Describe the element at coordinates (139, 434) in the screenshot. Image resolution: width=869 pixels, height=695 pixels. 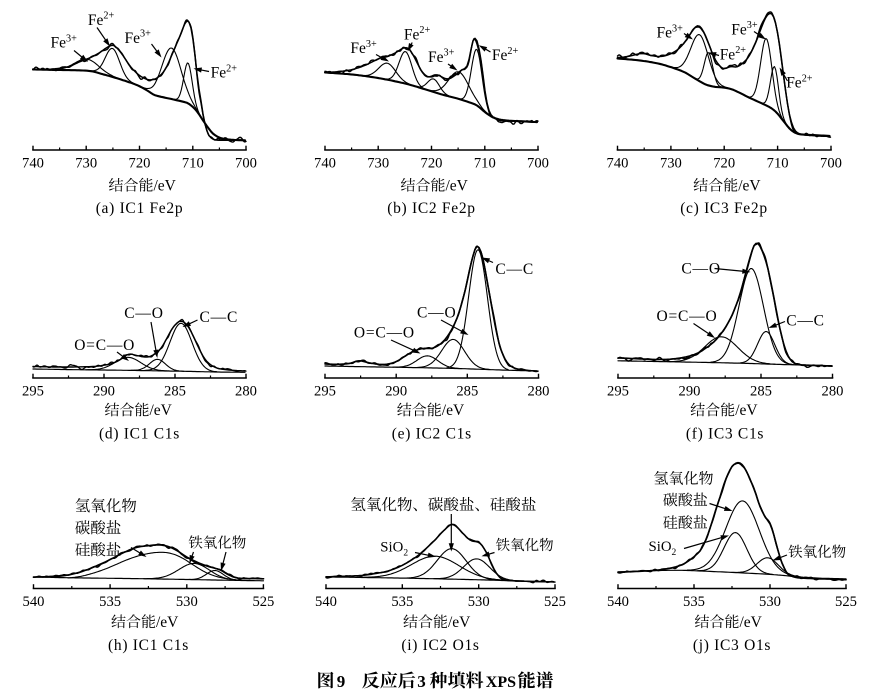
I see `svg-text: (d) IC1 C1s` at that location.